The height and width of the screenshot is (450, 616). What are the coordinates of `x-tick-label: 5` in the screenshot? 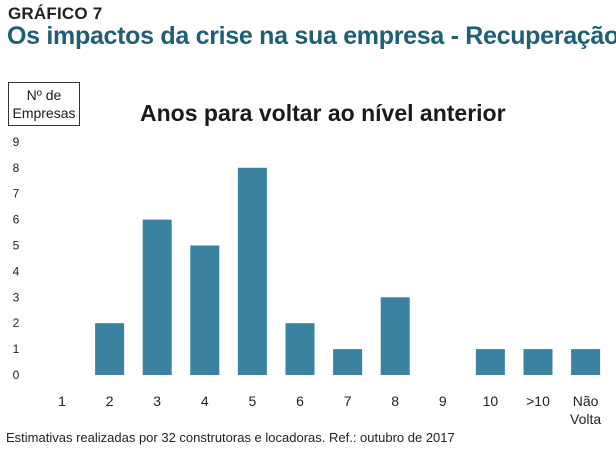 It's located at (253, 401).